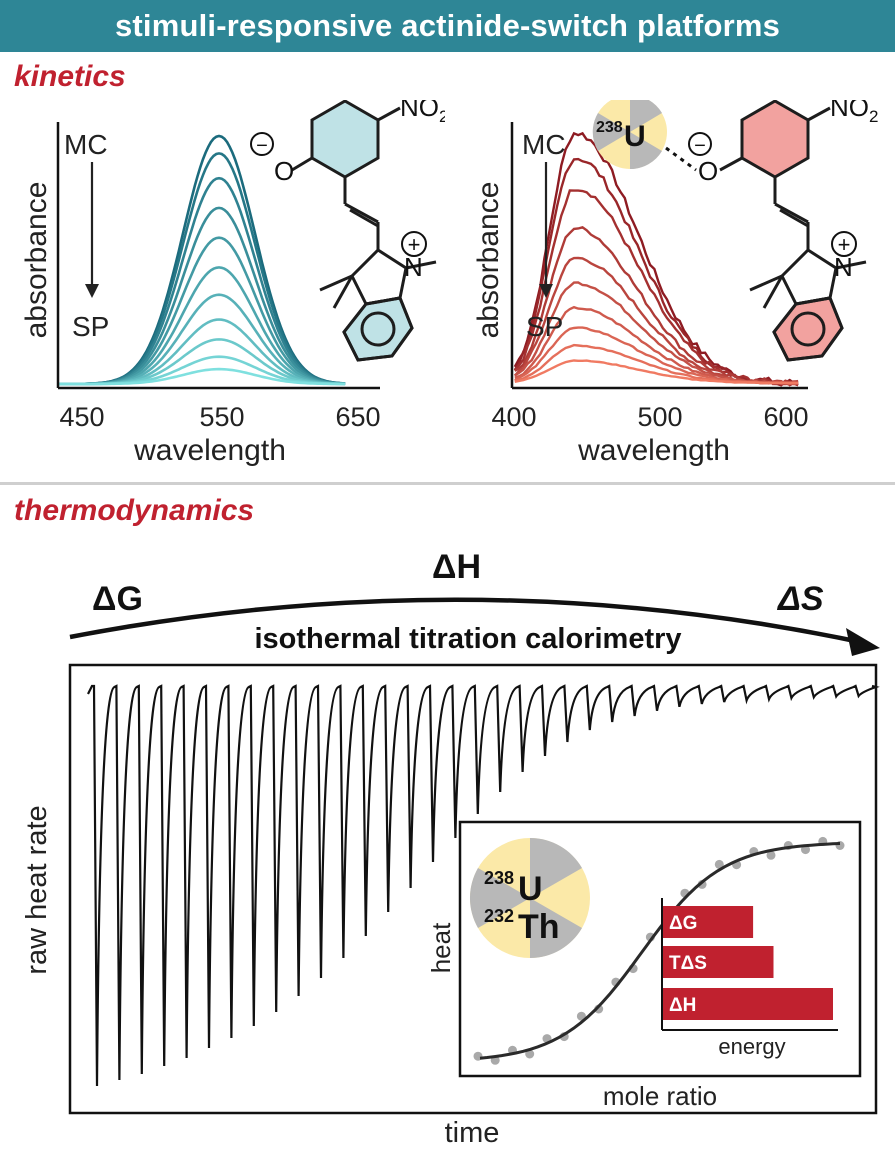 Image resolution: width=895 pixels, height=1150 pixels. What do you see at coordinates (609, 127) in the screenshot?
I see `uranium-mass: 238` at bounding box center [609, 127].